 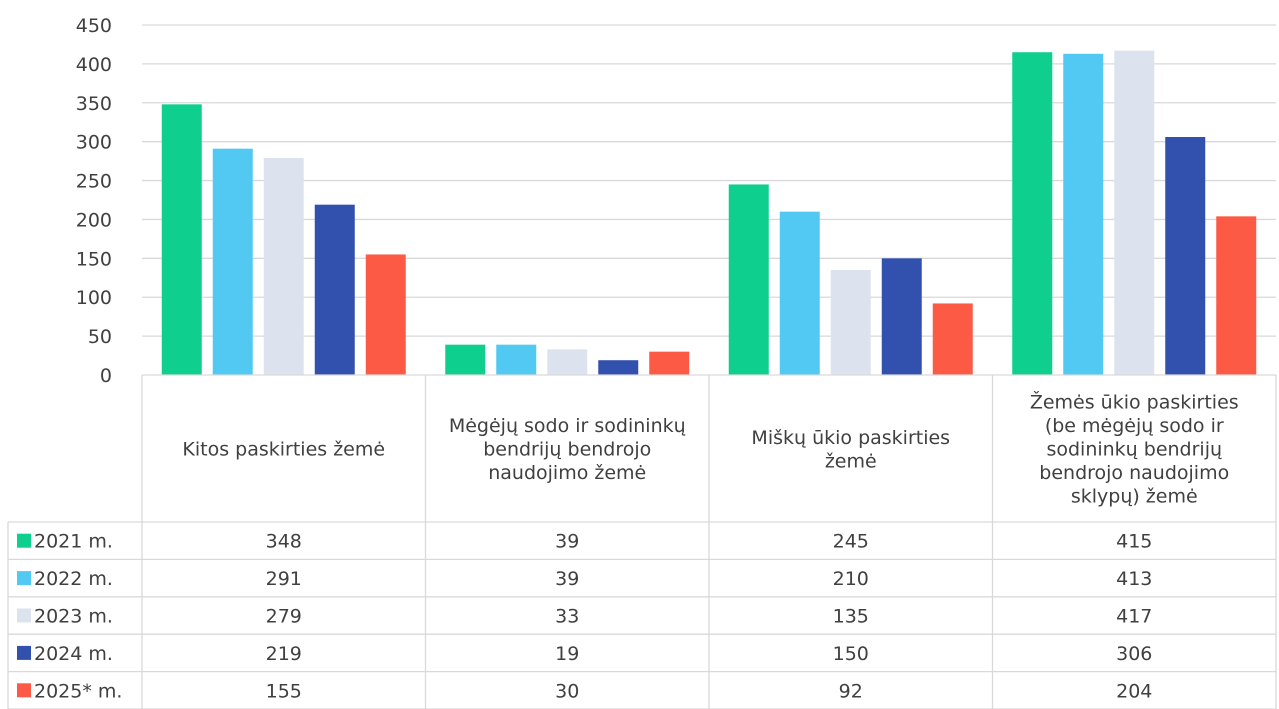 What do you see at coordinates (94, 259) in the screenshot?
I see `y-tick-label: 150` at bounding box center [94, 259].